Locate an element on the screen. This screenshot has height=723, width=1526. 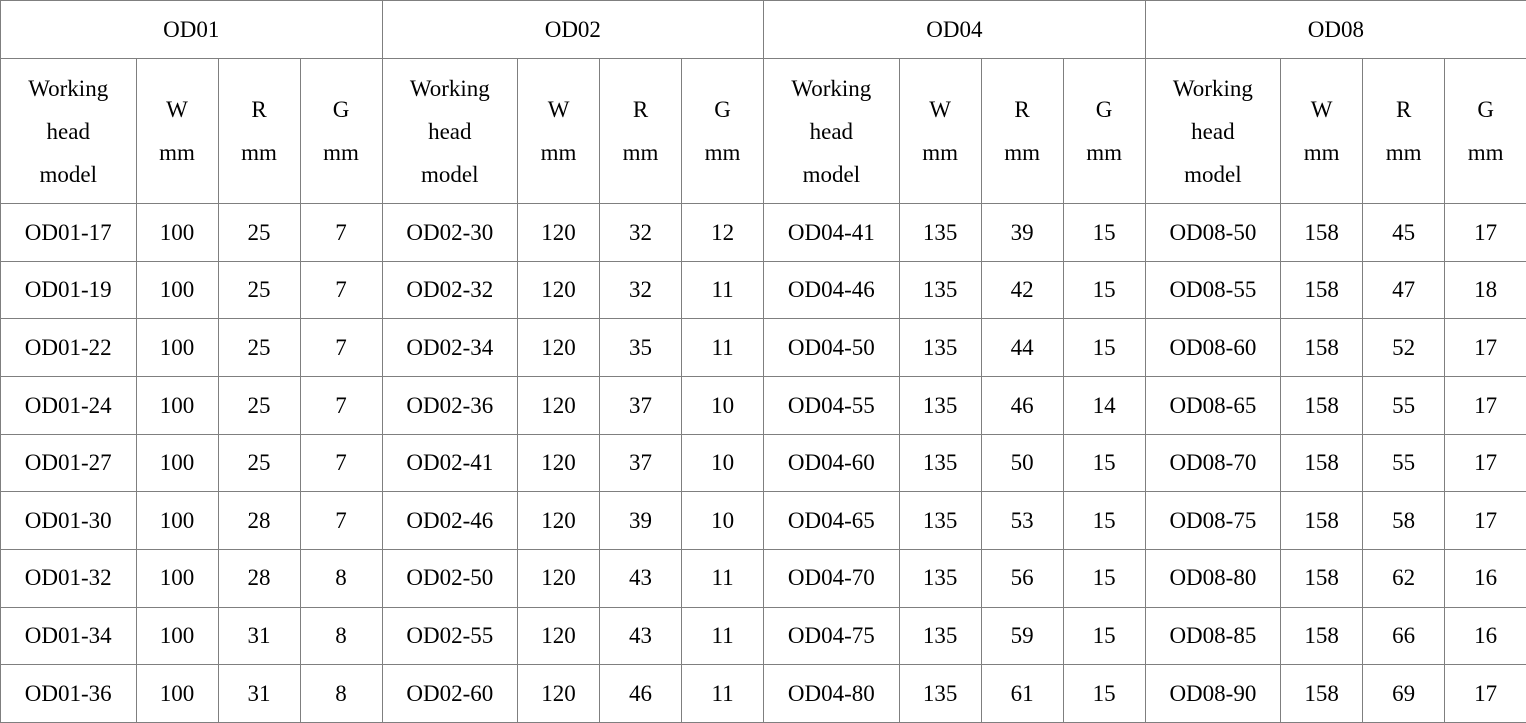
model-cell: OD02-41 is located at coordinates (450, 463).